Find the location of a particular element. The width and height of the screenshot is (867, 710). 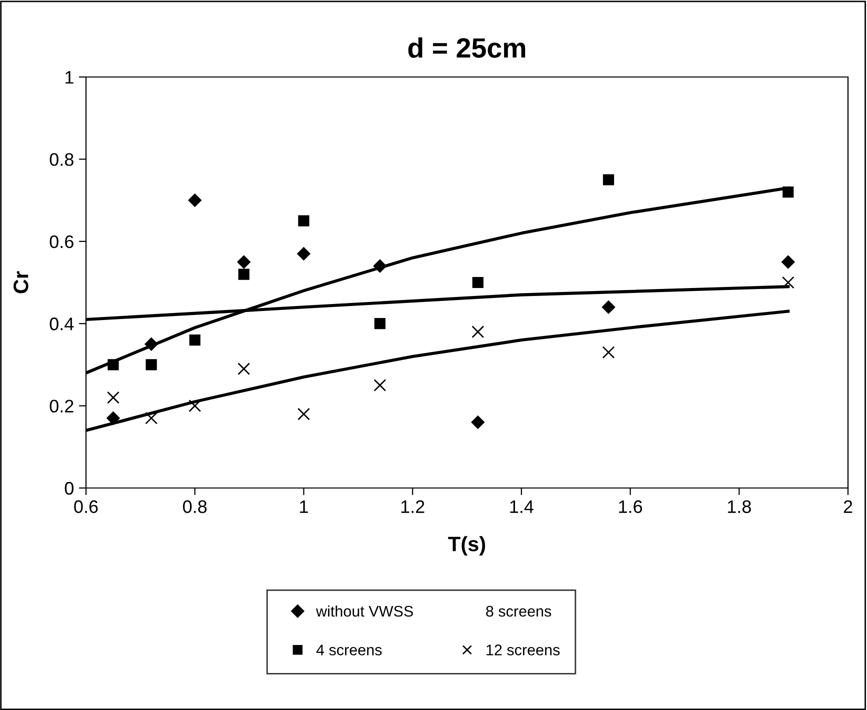

y-axis-title: Cr is located at coordinates (21, 282).